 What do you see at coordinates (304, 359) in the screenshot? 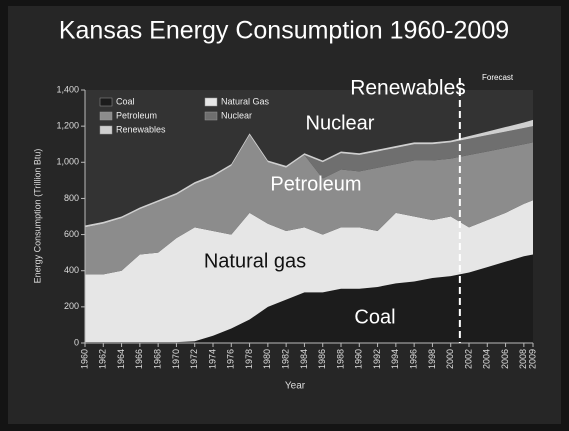
I see `x-tick-label: 1984` at bounding box center [304, 359].